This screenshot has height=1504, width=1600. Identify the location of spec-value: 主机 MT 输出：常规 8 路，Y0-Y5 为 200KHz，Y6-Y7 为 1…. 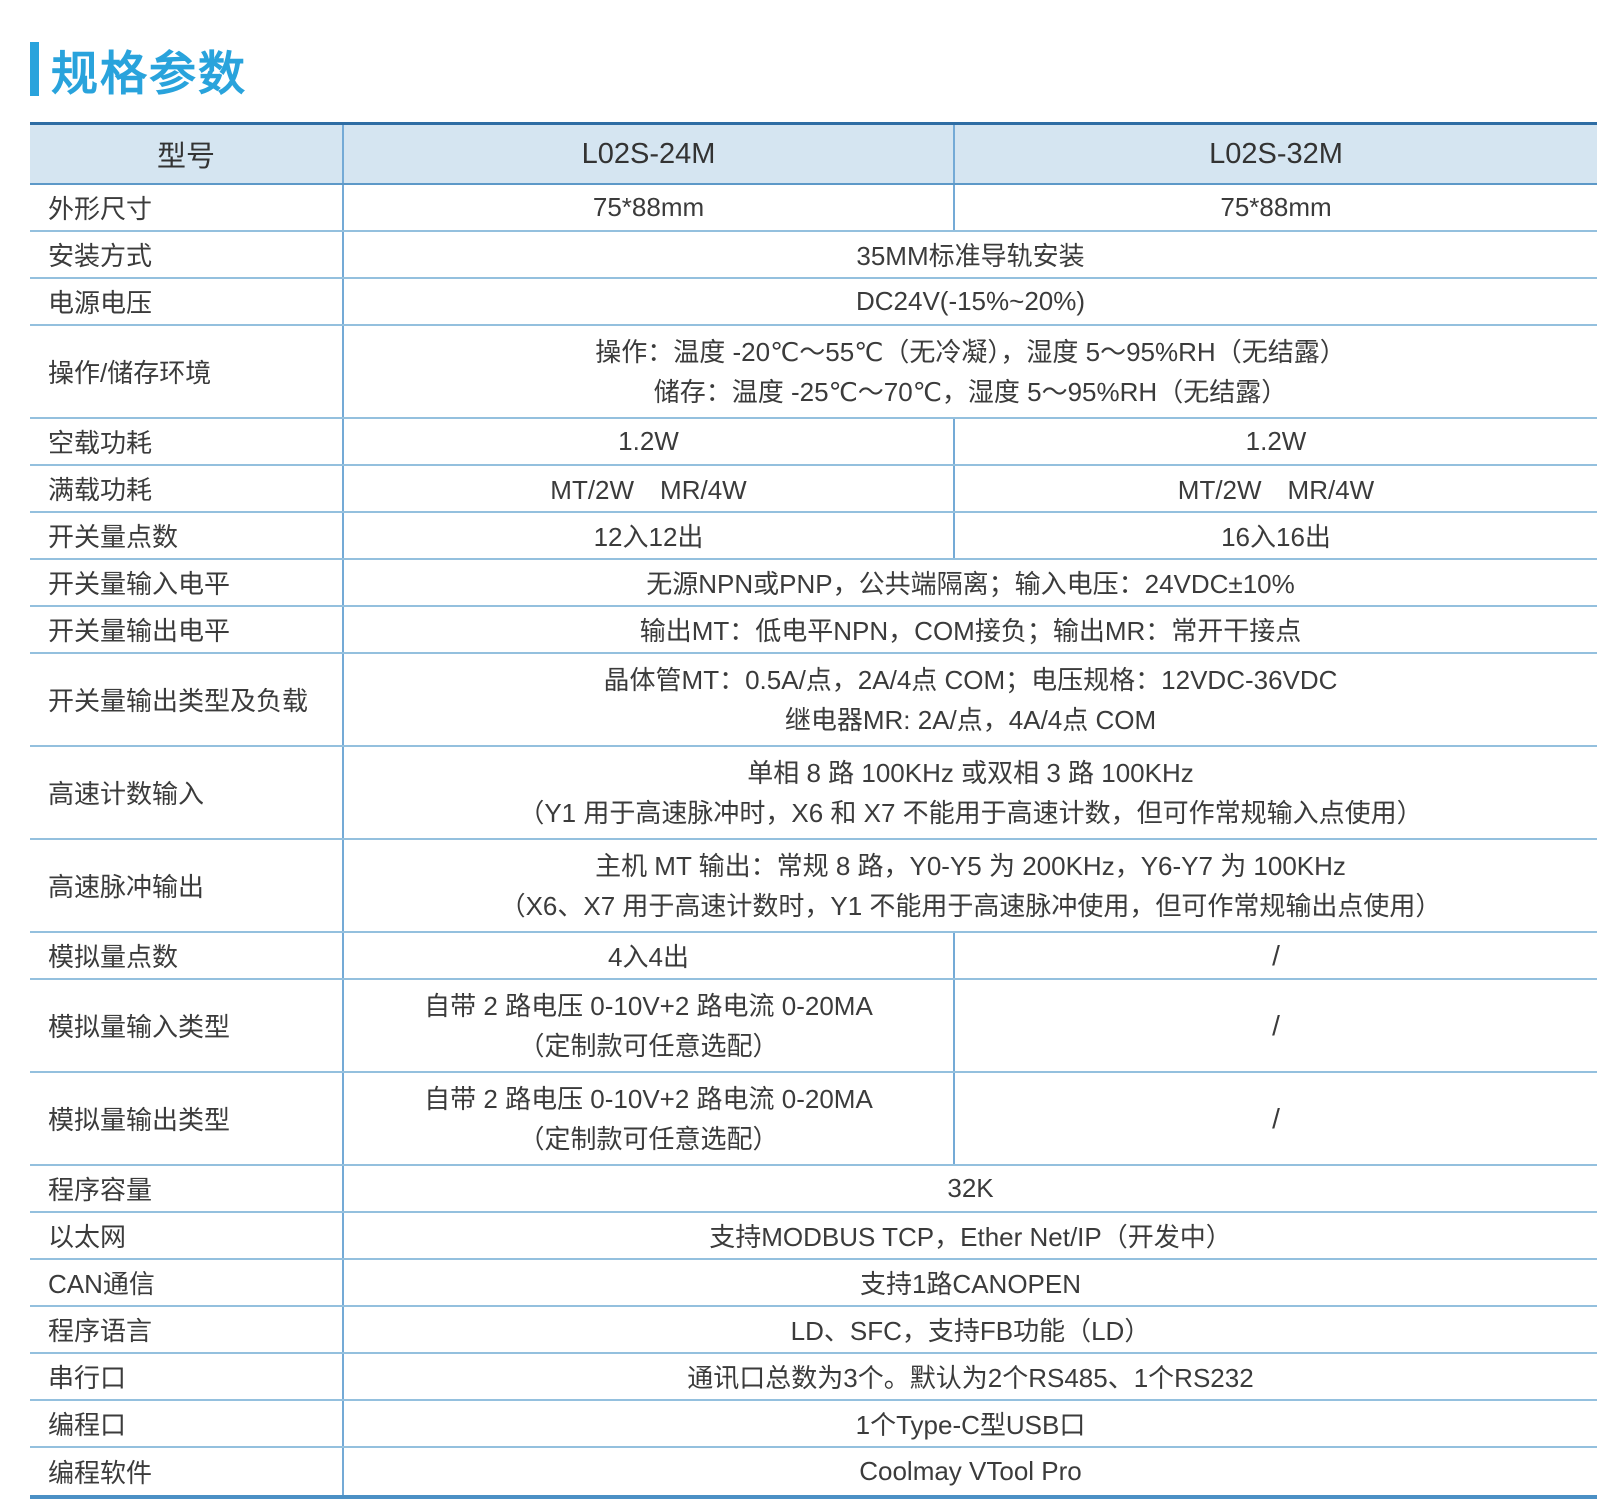
(970, 885).